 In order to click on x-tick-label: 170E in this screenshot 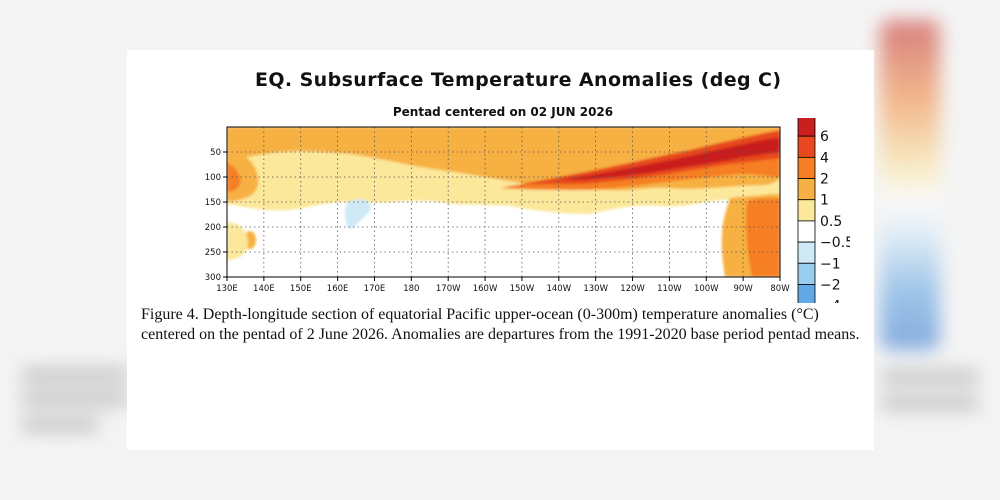, I will do `click(375, 289)`.